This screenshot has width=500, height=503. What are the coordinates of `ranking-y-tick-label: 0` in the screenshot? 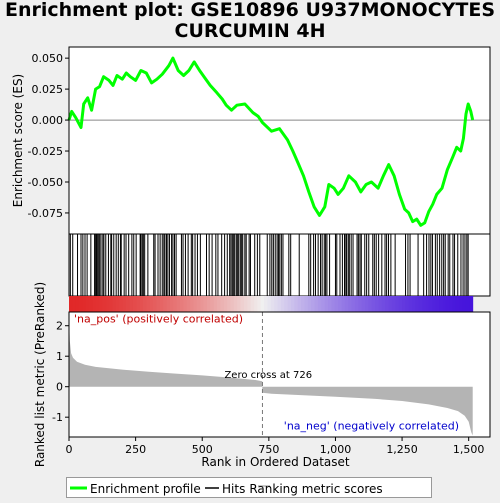 It's located at (59, 387).